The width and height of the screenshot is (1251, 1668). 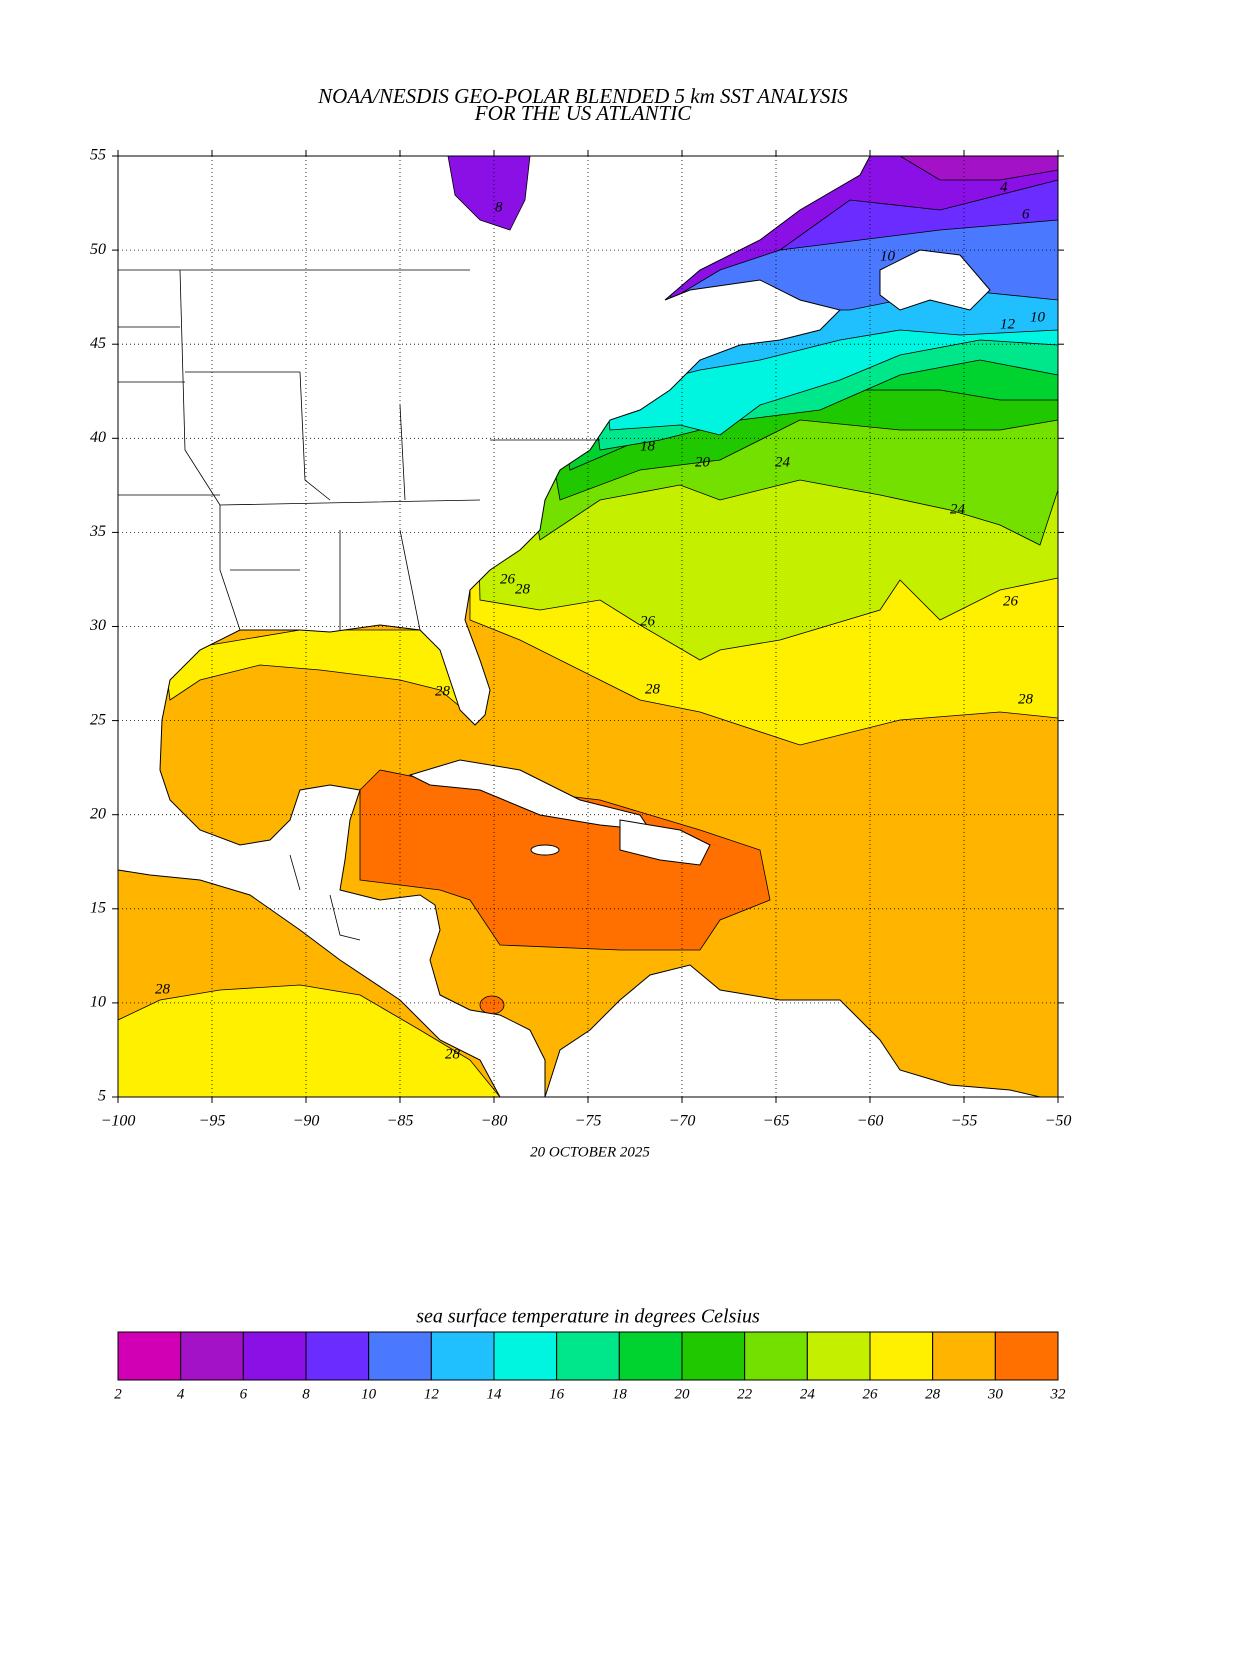 I want to click on contour-label: 8, so click(x=499, y=207).